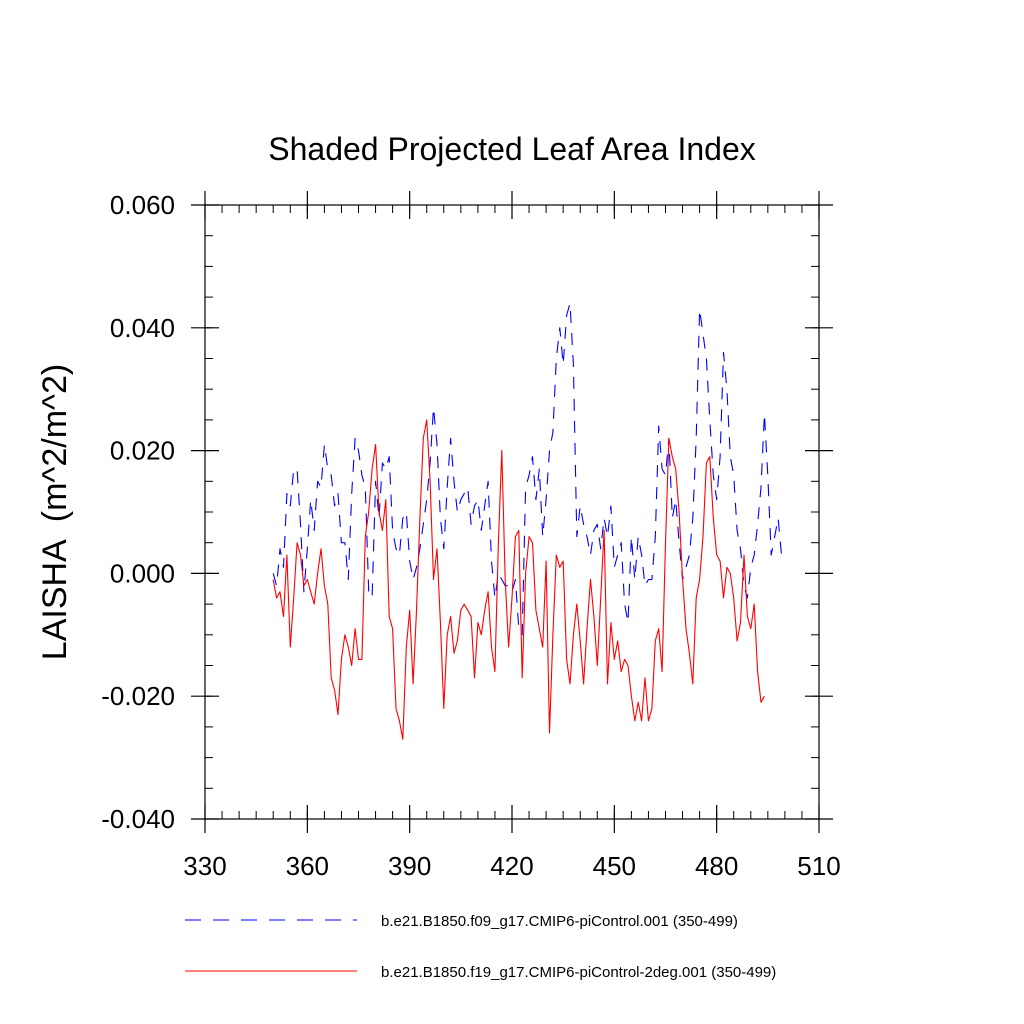  I want to click on x-tick-label: 360, so click(307, 866).